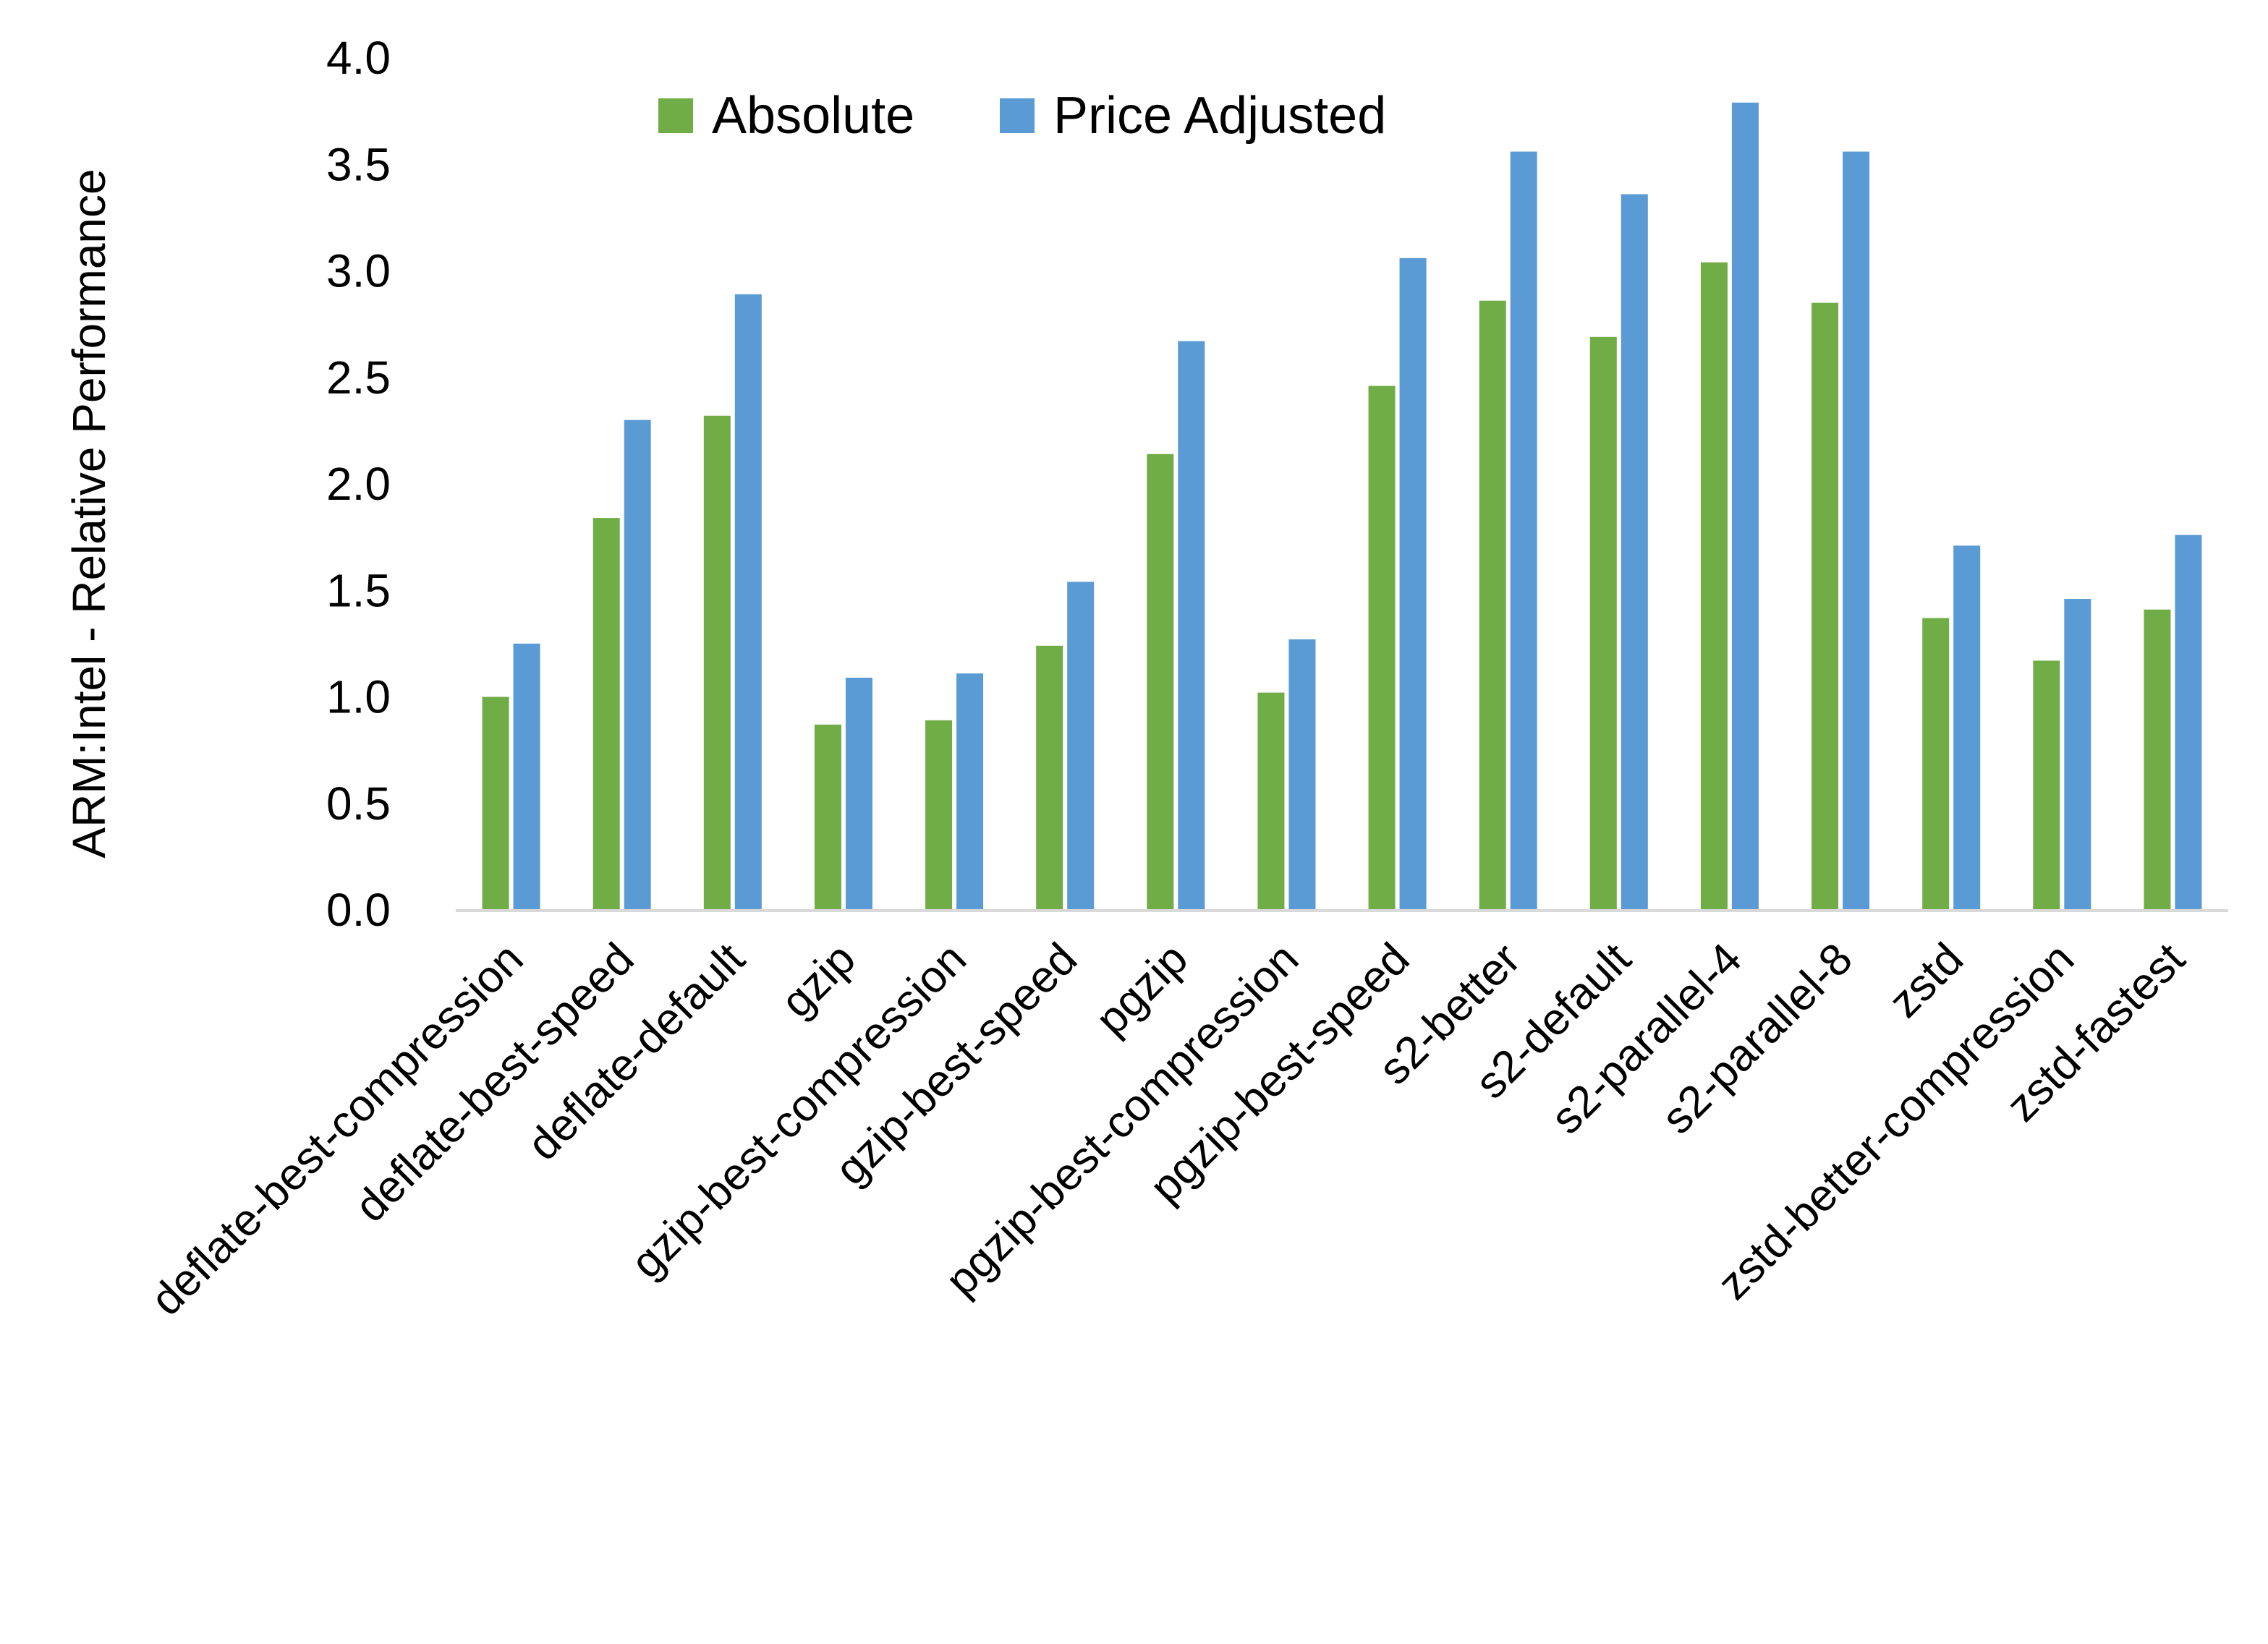 This screenshot has width=2268, height=1644. What do you see at coordinates (358, 164) in the screenshot?
I see `y-tick-label: 3.5` at bounding box center [358, 164].